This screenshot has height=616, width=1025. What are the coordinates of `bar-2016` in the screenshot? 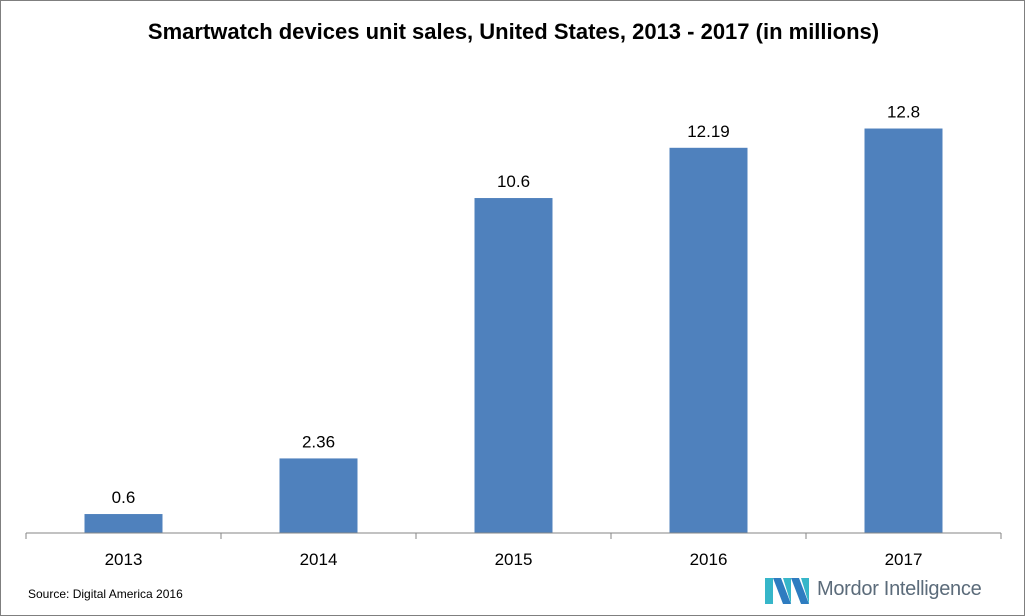 It's located at (708, 340).